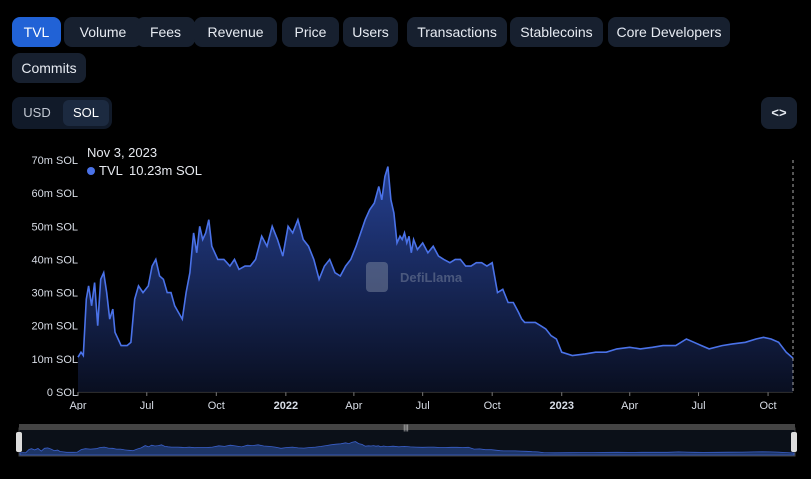  Describe the element at coordinates (111, 170) in the screenshot. I see `tooltip-series: TVL` at that location.